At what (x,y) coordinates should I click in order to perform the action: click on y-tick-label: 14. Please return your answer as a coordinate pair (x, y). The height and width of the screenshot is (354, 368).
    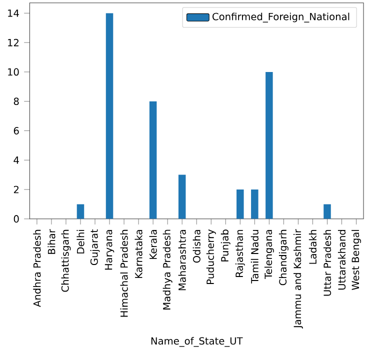
    Looking at the image, I should click on (13, 13).